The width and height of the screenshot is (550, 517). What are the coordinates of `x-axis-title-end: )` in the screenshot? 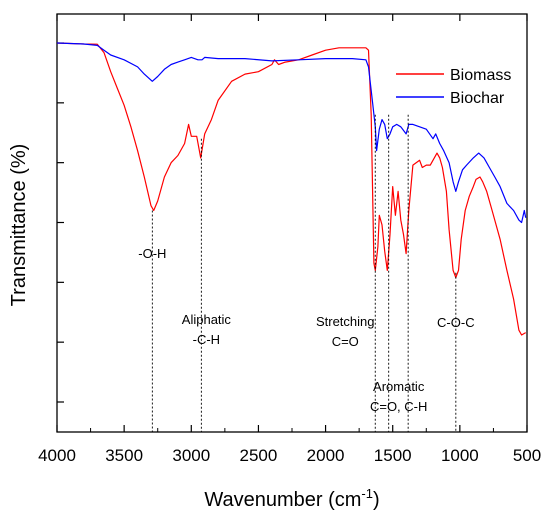 It's located at (376, 500).